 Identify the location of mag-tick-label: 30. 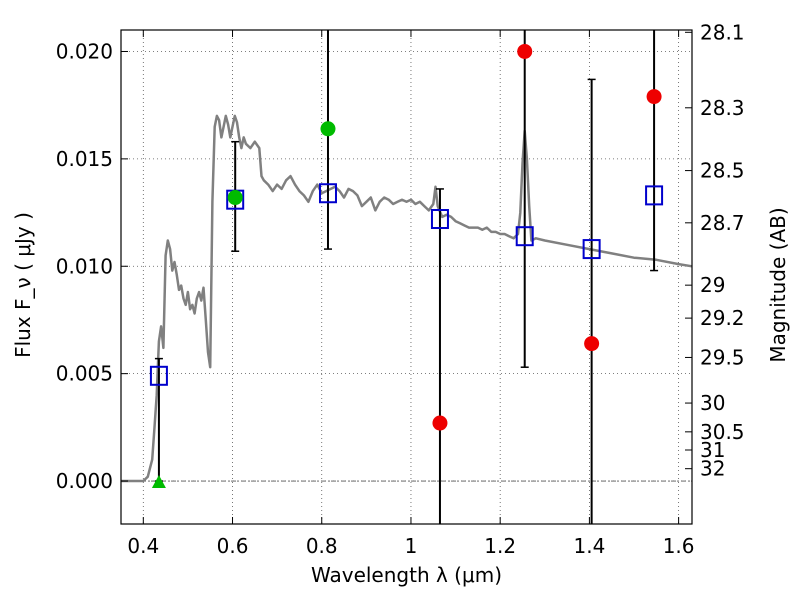
(712, 403).